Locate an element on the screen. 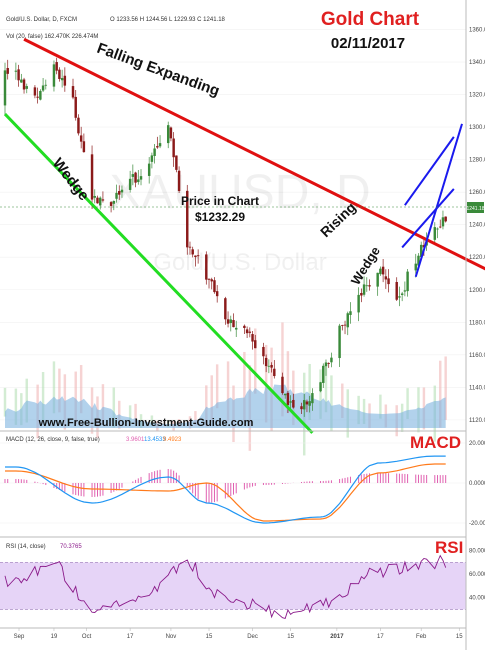 The width and height of the screenshot is (485, 650). chart-title: Gold Chart is located at coordinates (370, 19).